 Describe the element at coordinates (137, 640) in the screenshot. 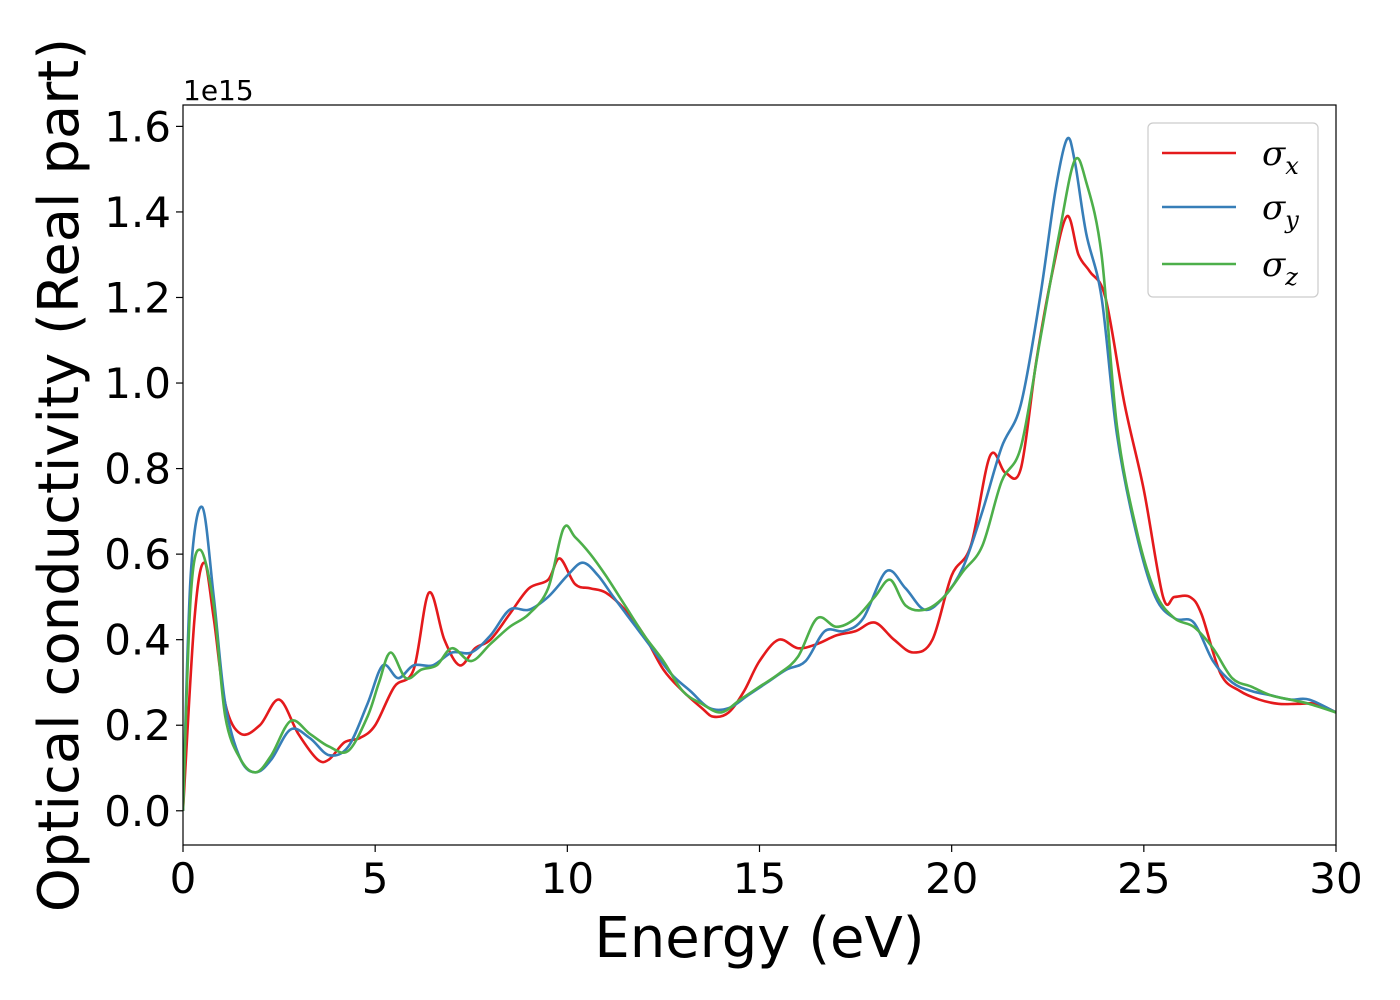

I see `y-tick-label: 0.4` at that location.